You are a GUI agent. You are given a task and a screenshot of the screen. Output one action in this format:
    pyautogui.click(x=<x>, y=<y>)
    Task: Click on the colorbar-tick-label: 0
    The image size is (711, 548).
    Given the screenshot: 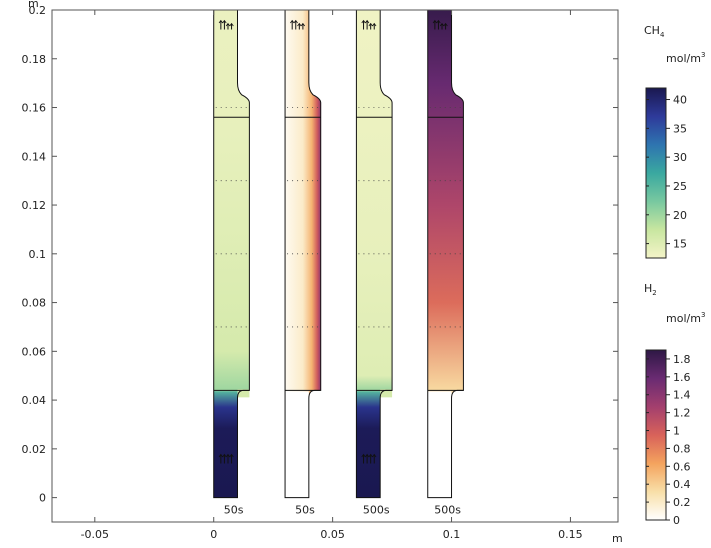 What is the action you would take?
    pyautogui.click(x=676, y=520)
    